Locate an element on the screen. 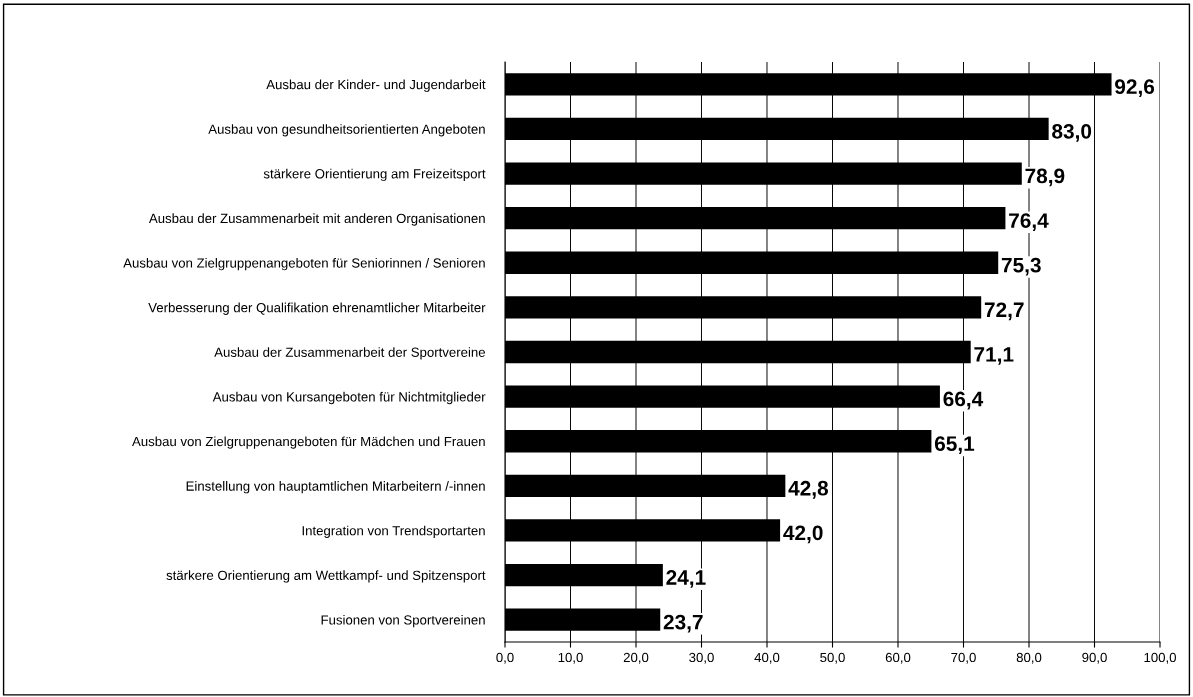 Image resolution: width=1193 pixels, height=697 pixels. data-label: 65,1 is located at coordinates (954, 445).